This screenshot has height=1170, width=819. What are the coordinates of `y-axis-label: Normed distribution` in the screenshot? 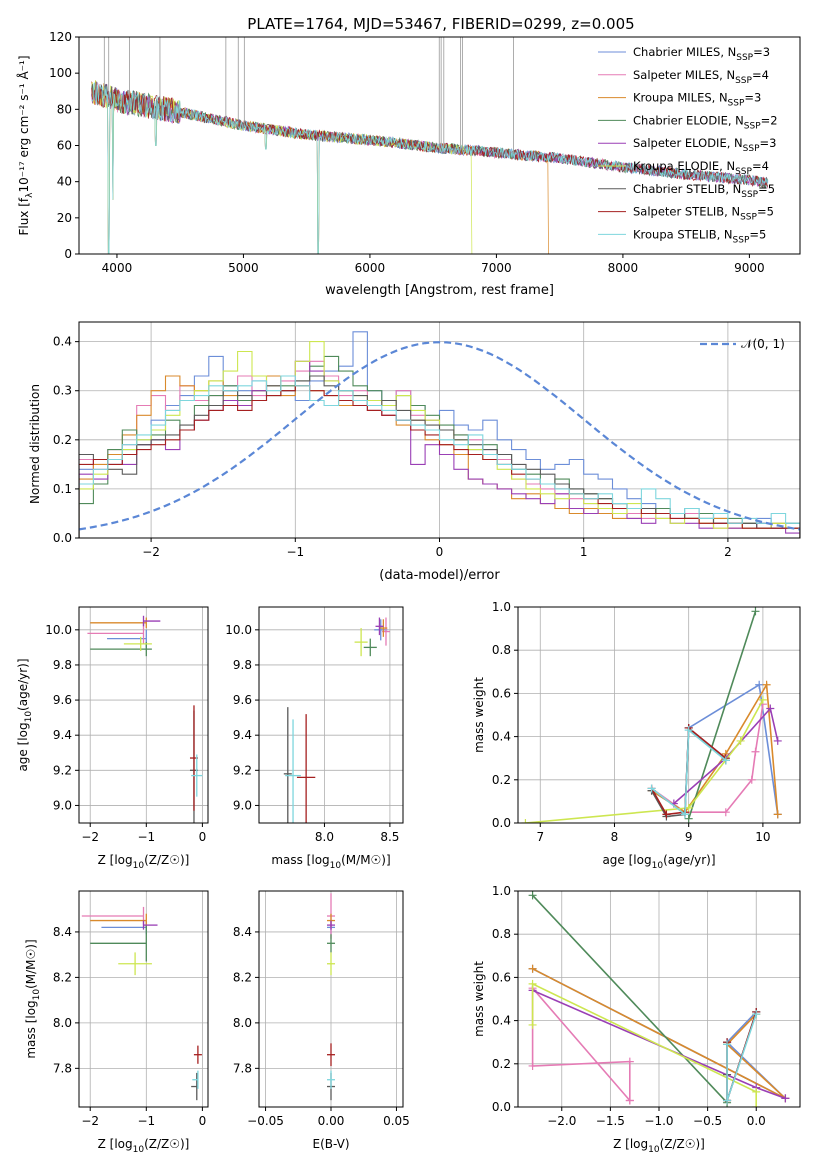 It's located at (35, 444).